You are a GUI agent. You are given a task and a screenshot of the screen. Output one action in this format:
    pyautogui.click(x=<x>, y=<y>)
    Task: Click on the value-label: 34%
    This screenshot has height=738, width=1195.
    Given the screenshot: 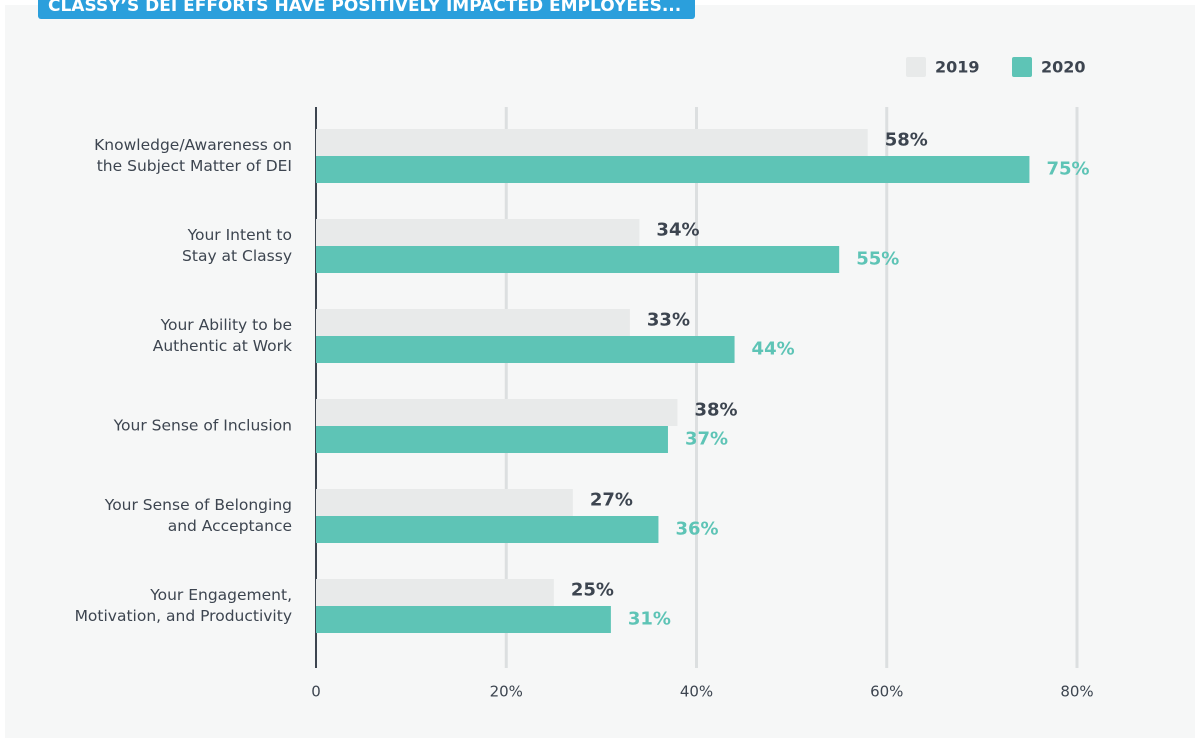 What is the action you would take?
    pyautogui.click(x=677, y=230)
    